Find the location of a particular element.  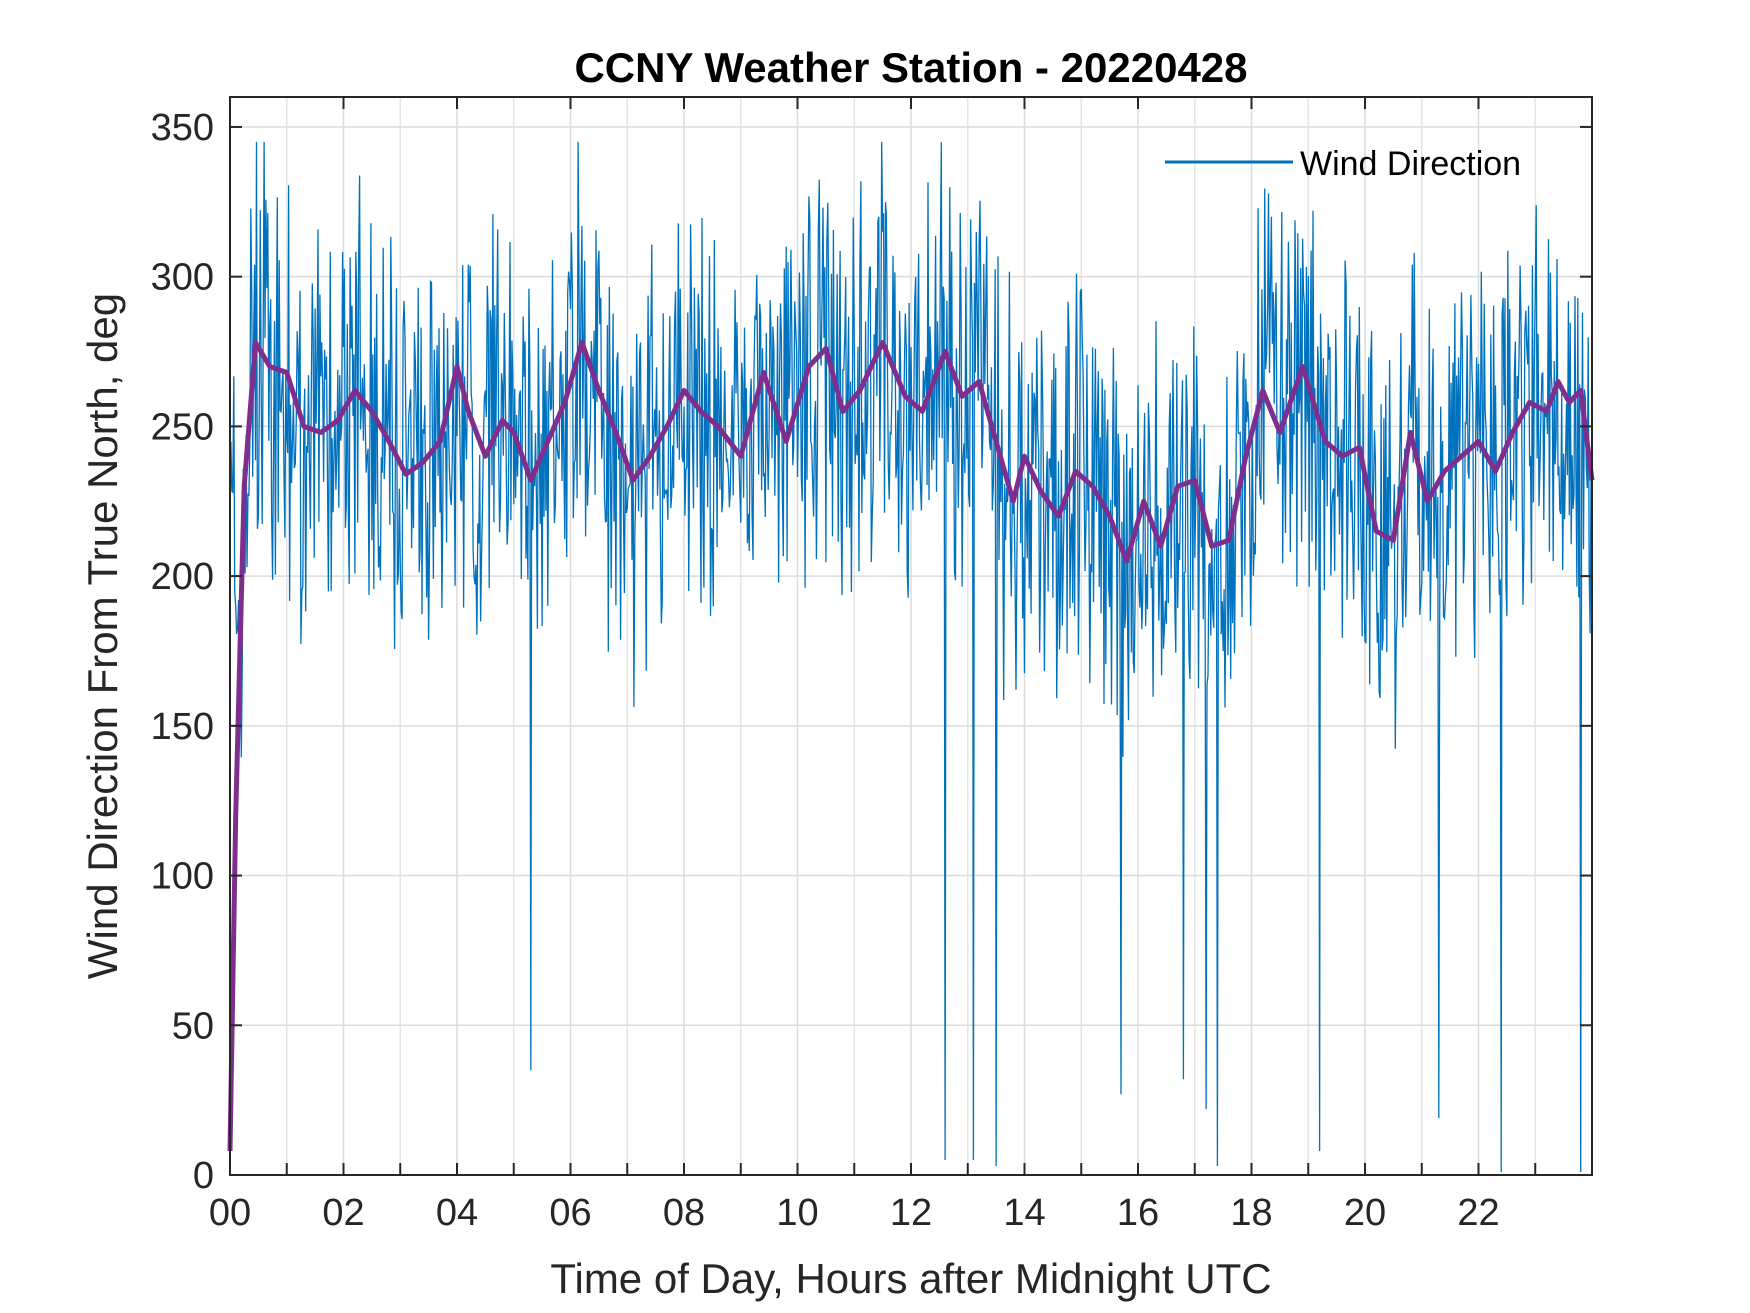

y-tick-label-150: 150 is located at coordinates (182, 727).